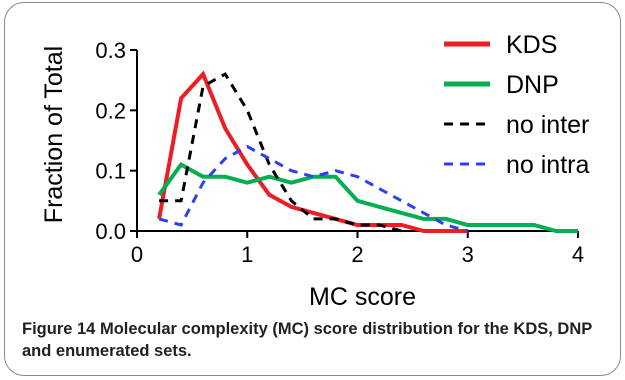 This screenshot has width=625, height=380. What do you see at coordinates (137, 254) in the screenshot?
I see `x-tick-label: 0` at bounding box center [137, 254].